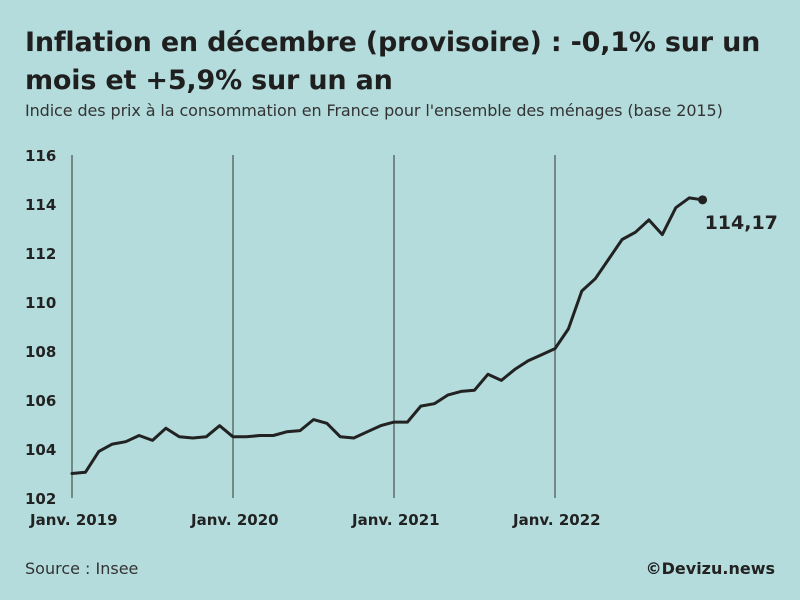 This screenshot has width=800, height=600. I want to click on credit: ©Devizu.news, so click(710, 568).